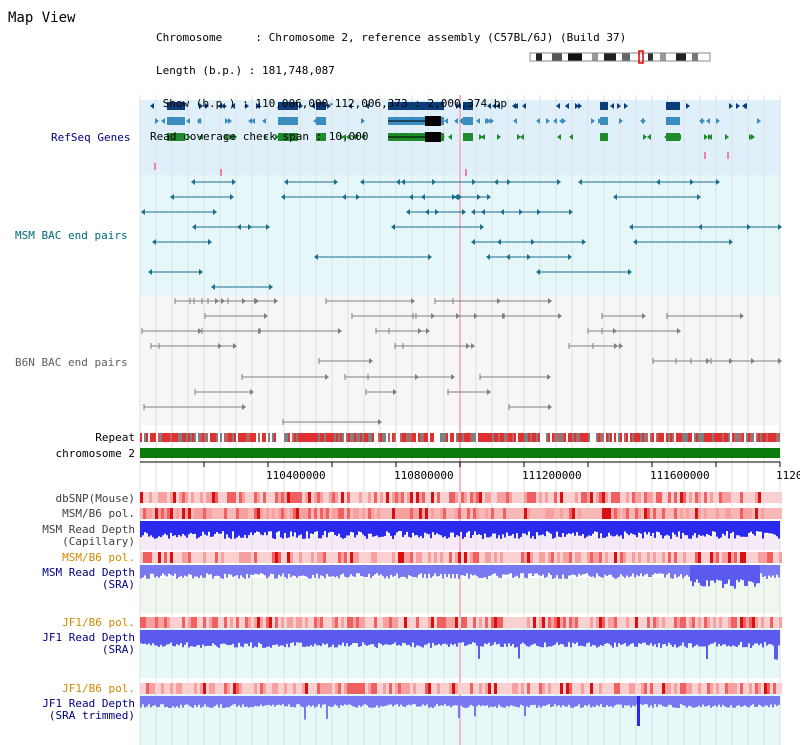 The width and height of the screenshot is (800, 745). I want to click on track-label-refseq: RefSeq Genes, so click(91, 137).